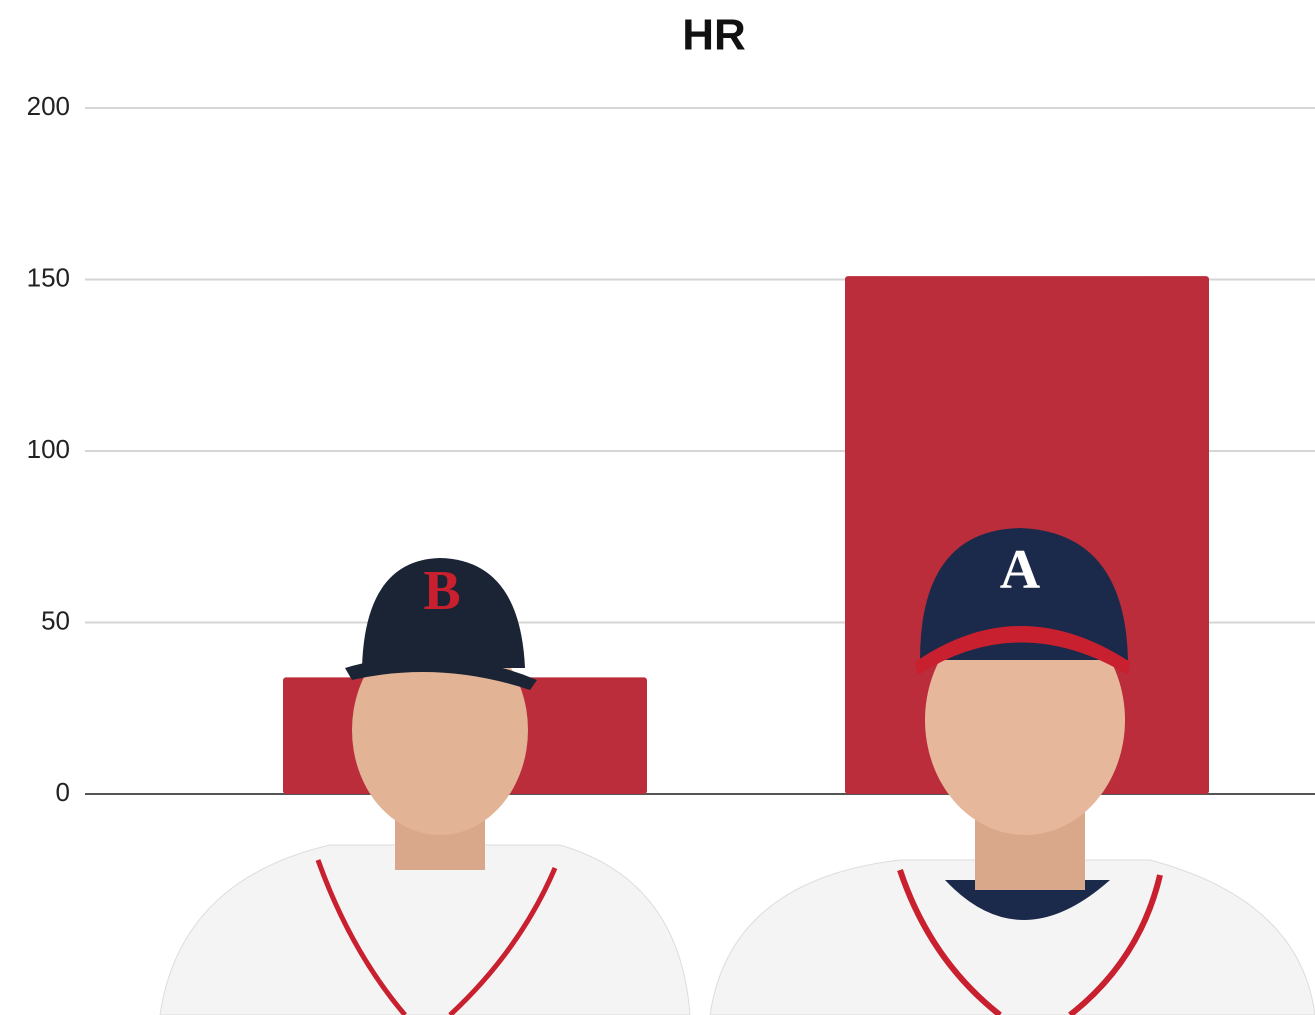 This screenshot has height=1015, width=1315. I want to click on y-tick-label: 0, so click(63, 792).